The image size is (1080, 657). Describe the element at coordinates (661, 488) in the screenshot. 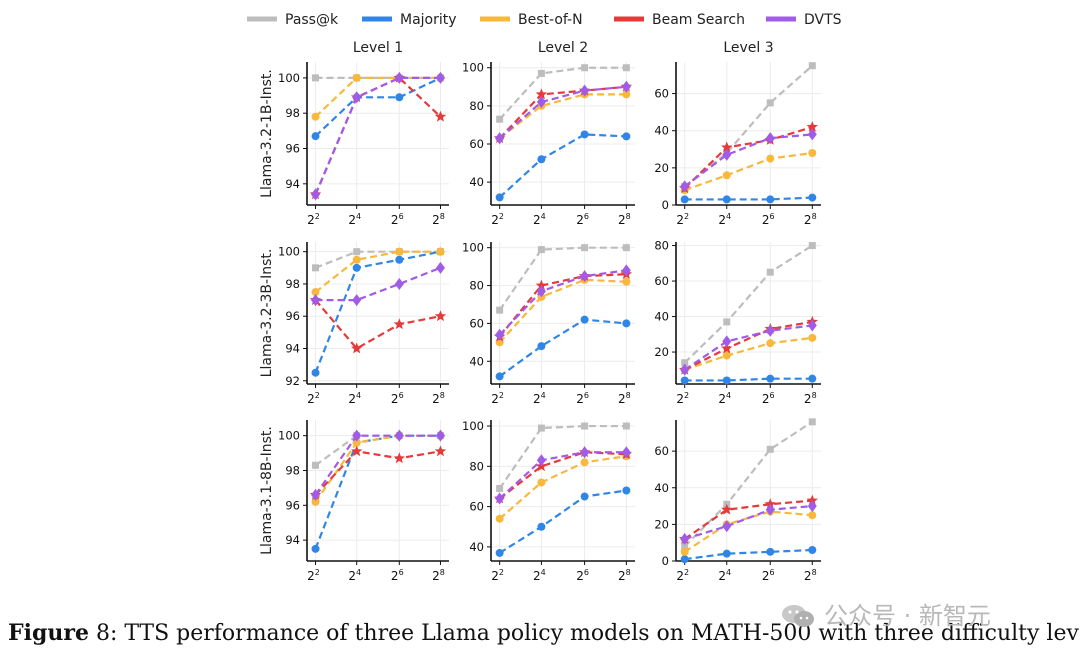

I see `y-tick-label: 40` at that location.